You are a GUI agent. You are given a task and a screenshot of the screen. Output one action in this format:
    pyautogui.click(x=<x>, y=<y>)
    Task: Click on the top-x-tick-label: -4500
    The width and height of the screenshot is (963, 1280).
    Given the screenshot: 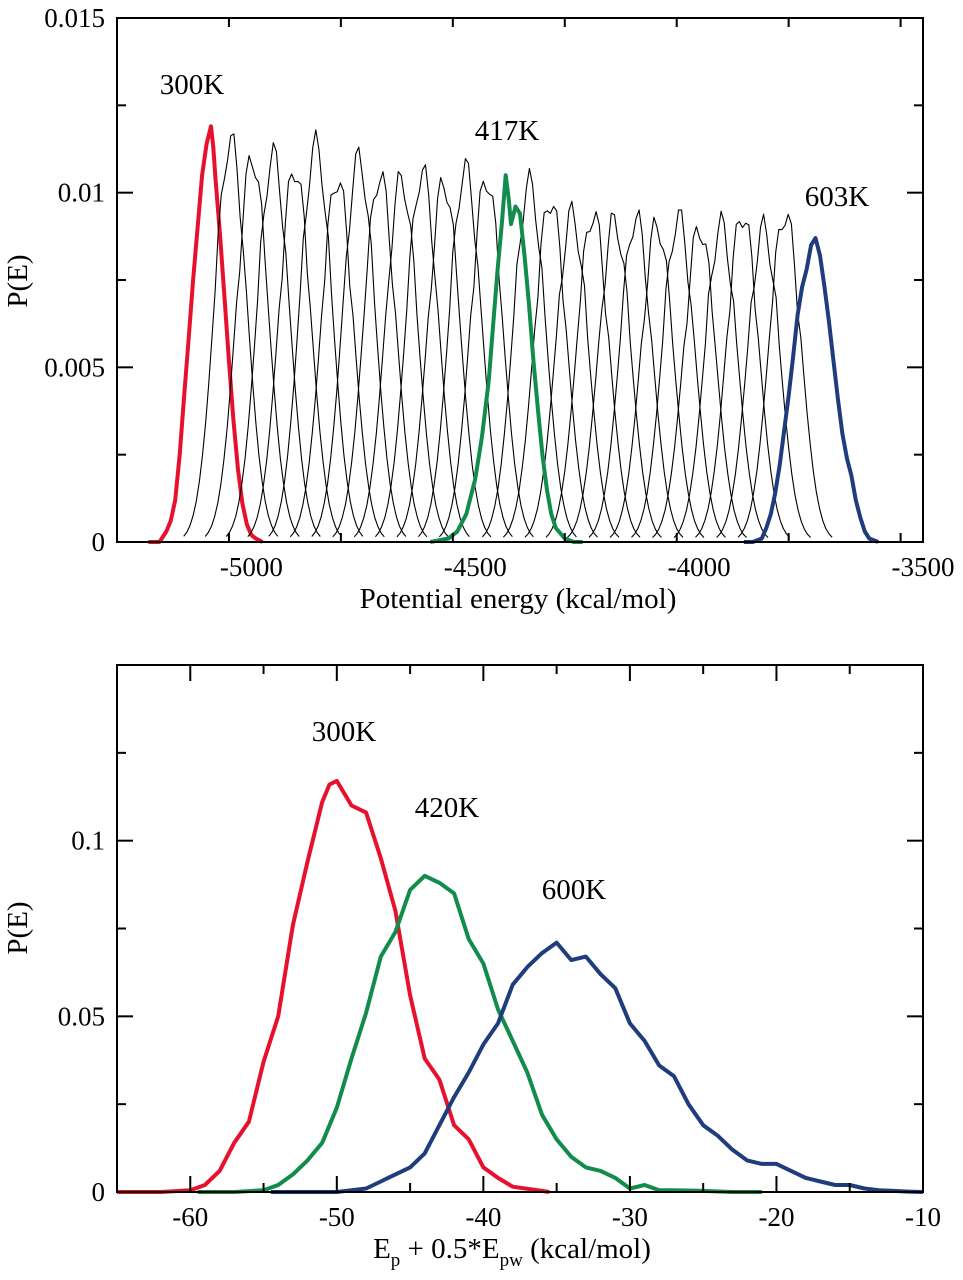 What is the action you would take?
    pyautogui.click(x=475, y=567)
    